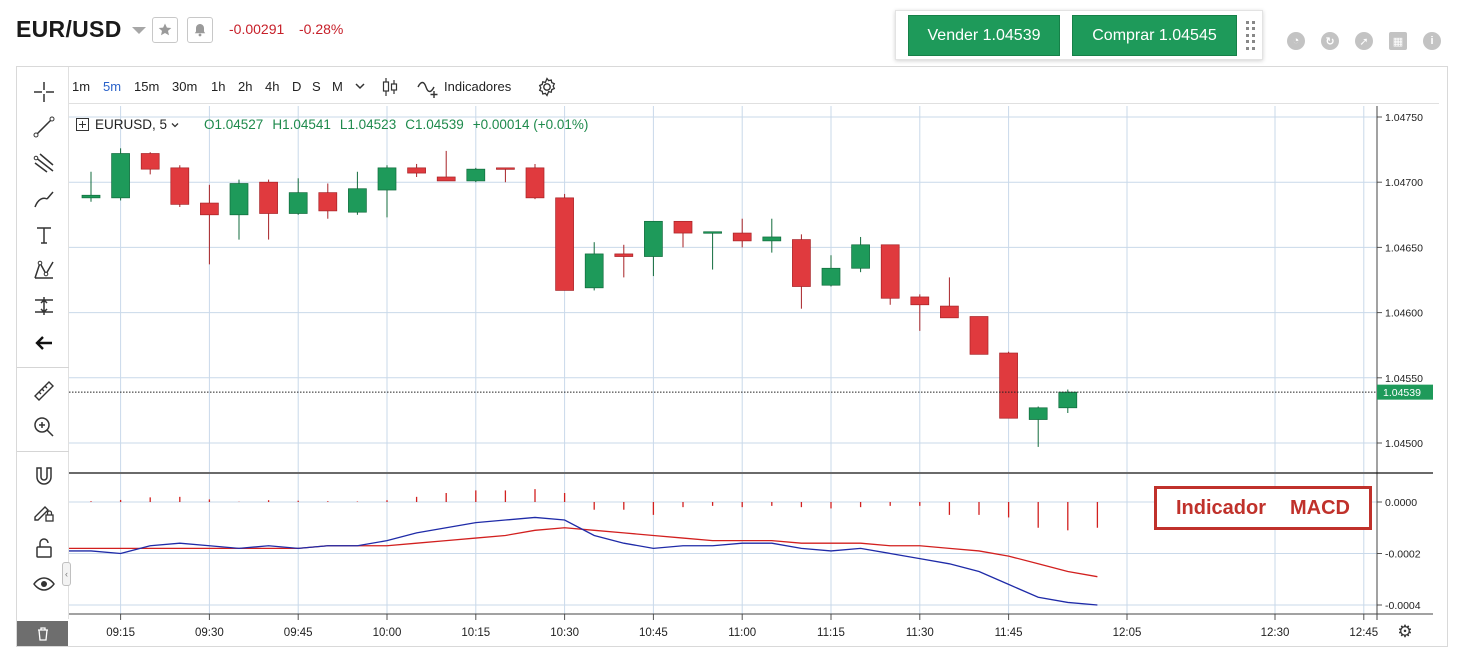 The image size is (1463, 665). What do you see at coordinates (547, 89) in the screenshot?
I see `settings-gear-icon` at bounding box center [547, 89].